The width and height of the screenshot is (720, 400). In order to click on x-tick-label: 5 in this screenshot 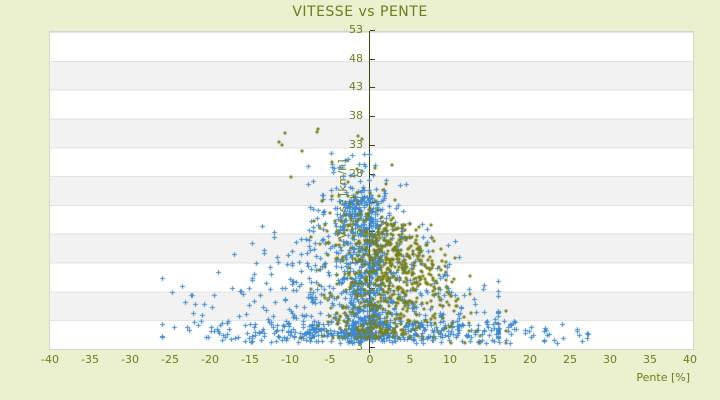, I will do `click(410, 359)`.